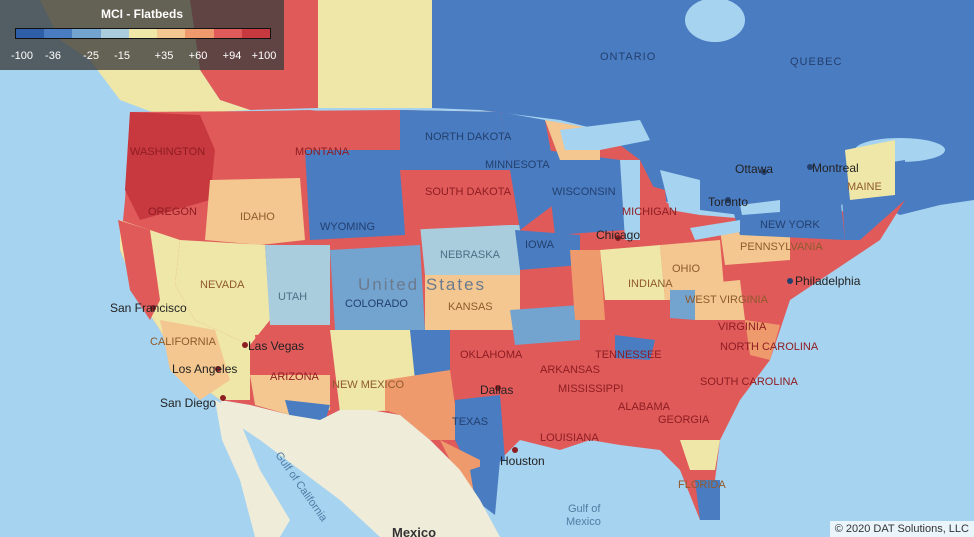 This screenshot has height=537, width=974. Describe the element at coordinates (816, 62) in the screenshot. I see `label-quebec: QUEBEC` at that location.